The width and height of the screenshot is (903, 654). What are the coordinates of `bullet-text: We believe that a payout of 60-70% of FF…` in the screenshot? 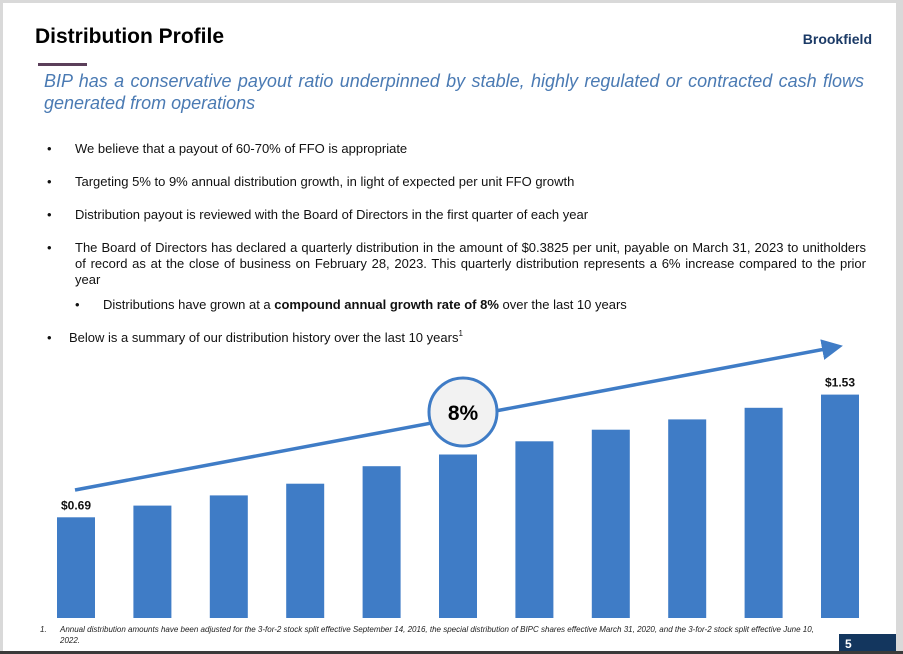 It's located at (241, 148).